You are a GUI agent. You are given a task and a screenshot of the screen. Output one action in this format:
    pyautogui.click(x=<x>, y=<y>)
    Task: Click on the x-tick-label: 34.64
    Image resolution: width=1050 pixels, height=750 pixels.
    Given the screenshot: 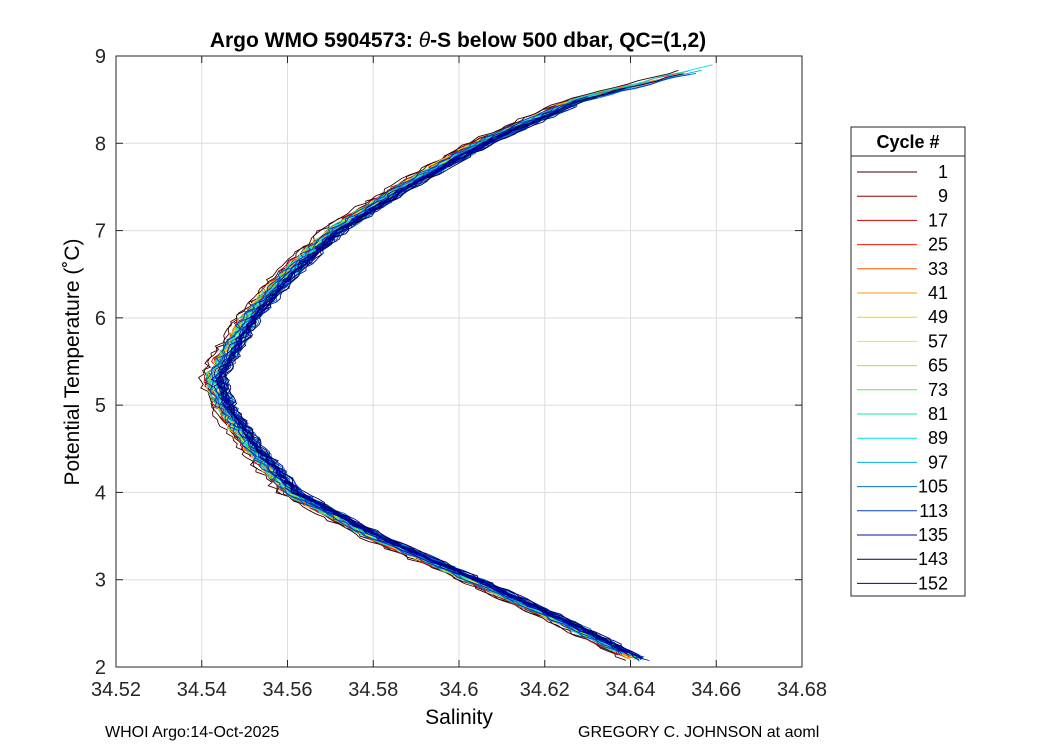 What is the action you would take?
    pyautogui.click(x=630, y=690)
    